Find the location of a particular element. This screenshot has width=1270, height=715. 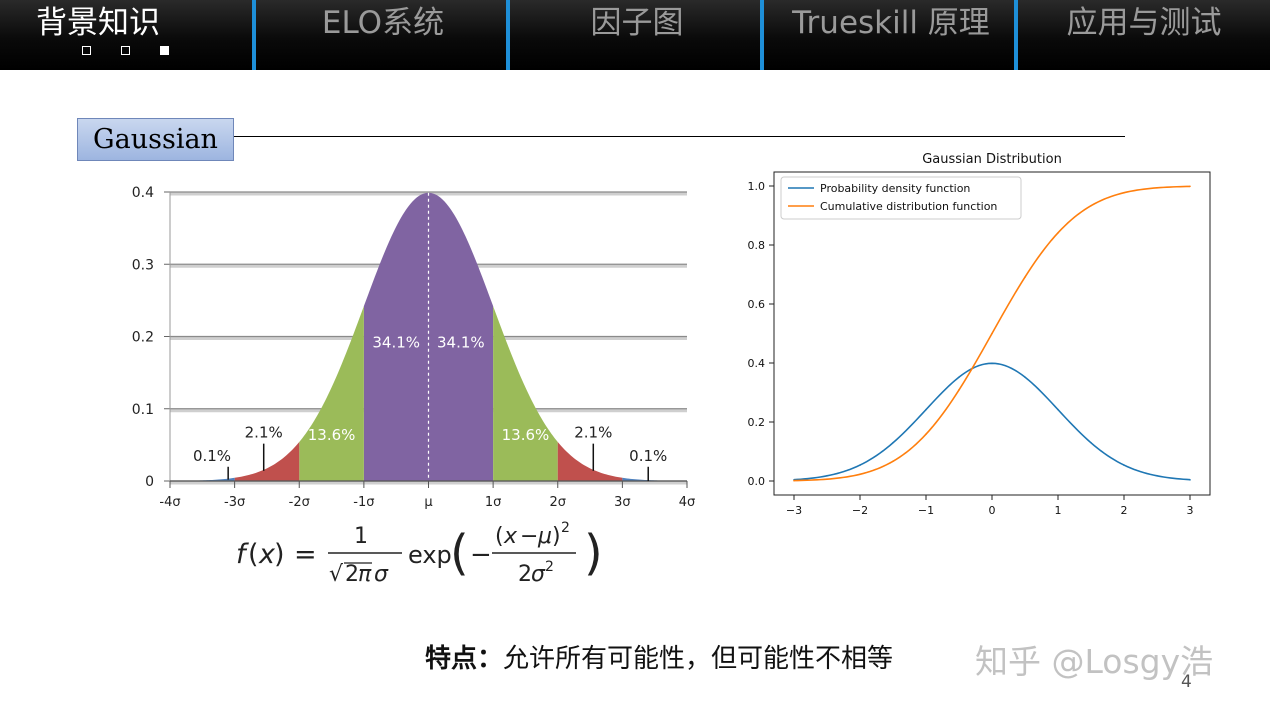

tab-factor-graph: 因子图 is located at coordinates (637, 35).